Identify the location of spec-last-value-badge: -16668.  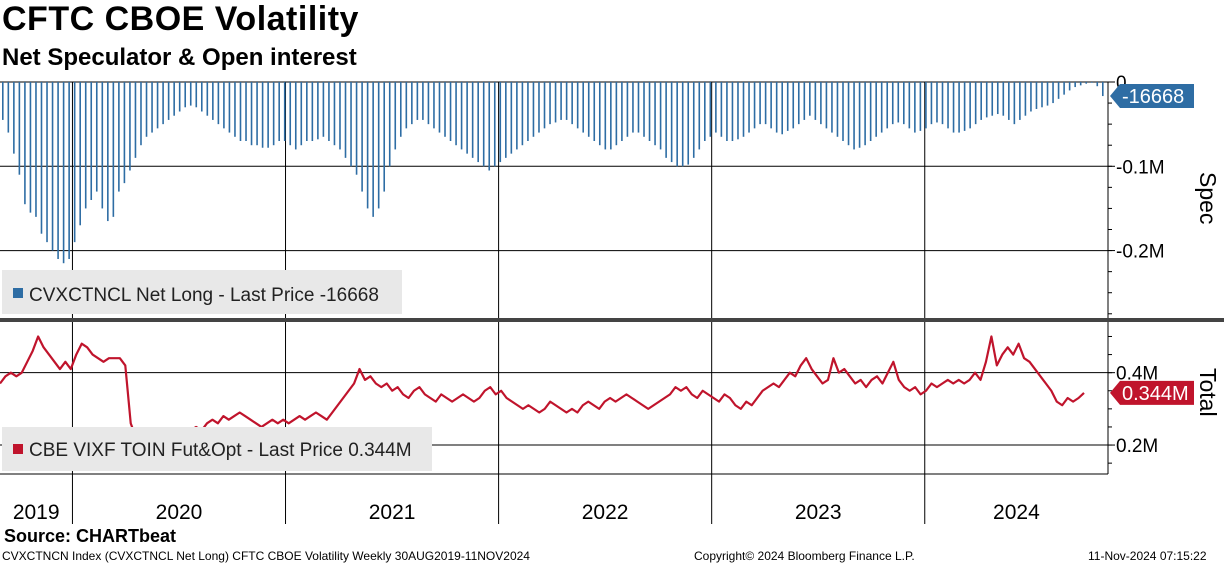
(1152, 96).